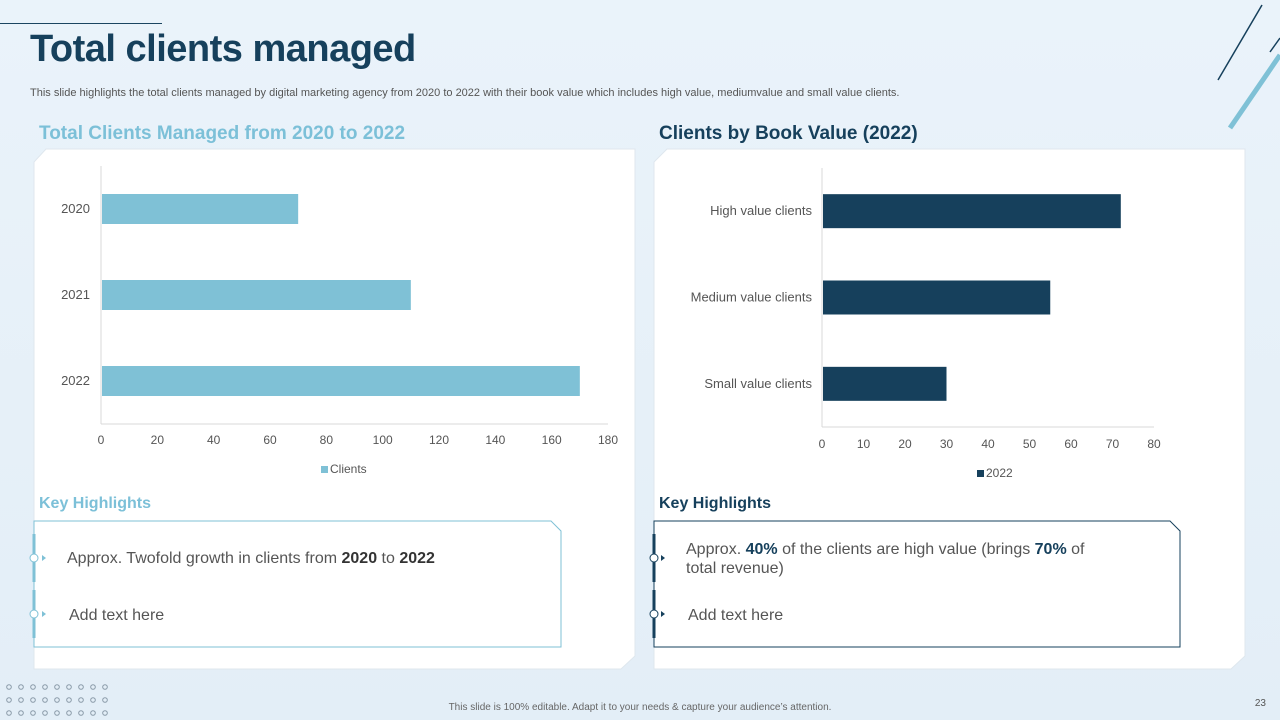  What do you see at coordinates (101, 440) in the screenshot?
I see `left-chart-tick-label: 0` at bounding box center [101, 440].